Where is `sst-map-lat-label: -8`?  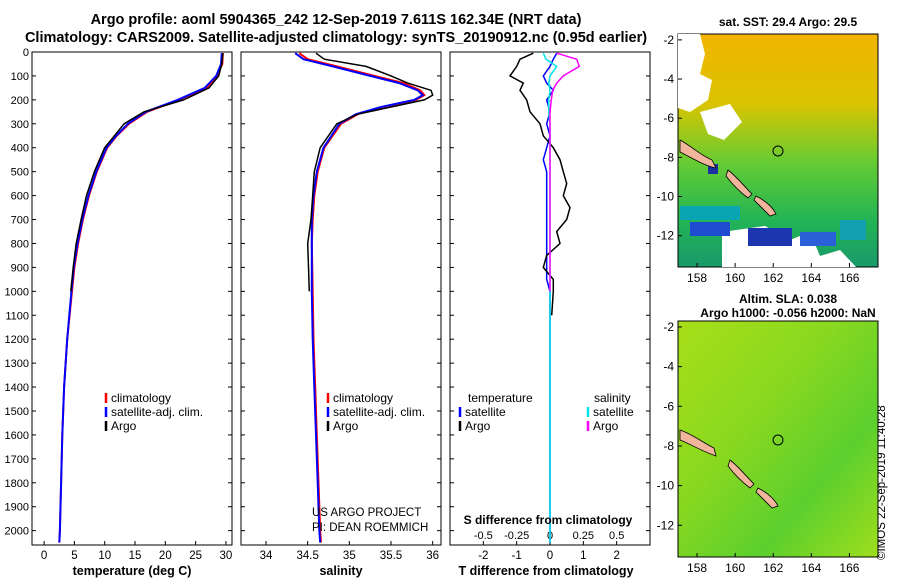 sst-map-lat-label: -8 is located at coordinates (668, 157).